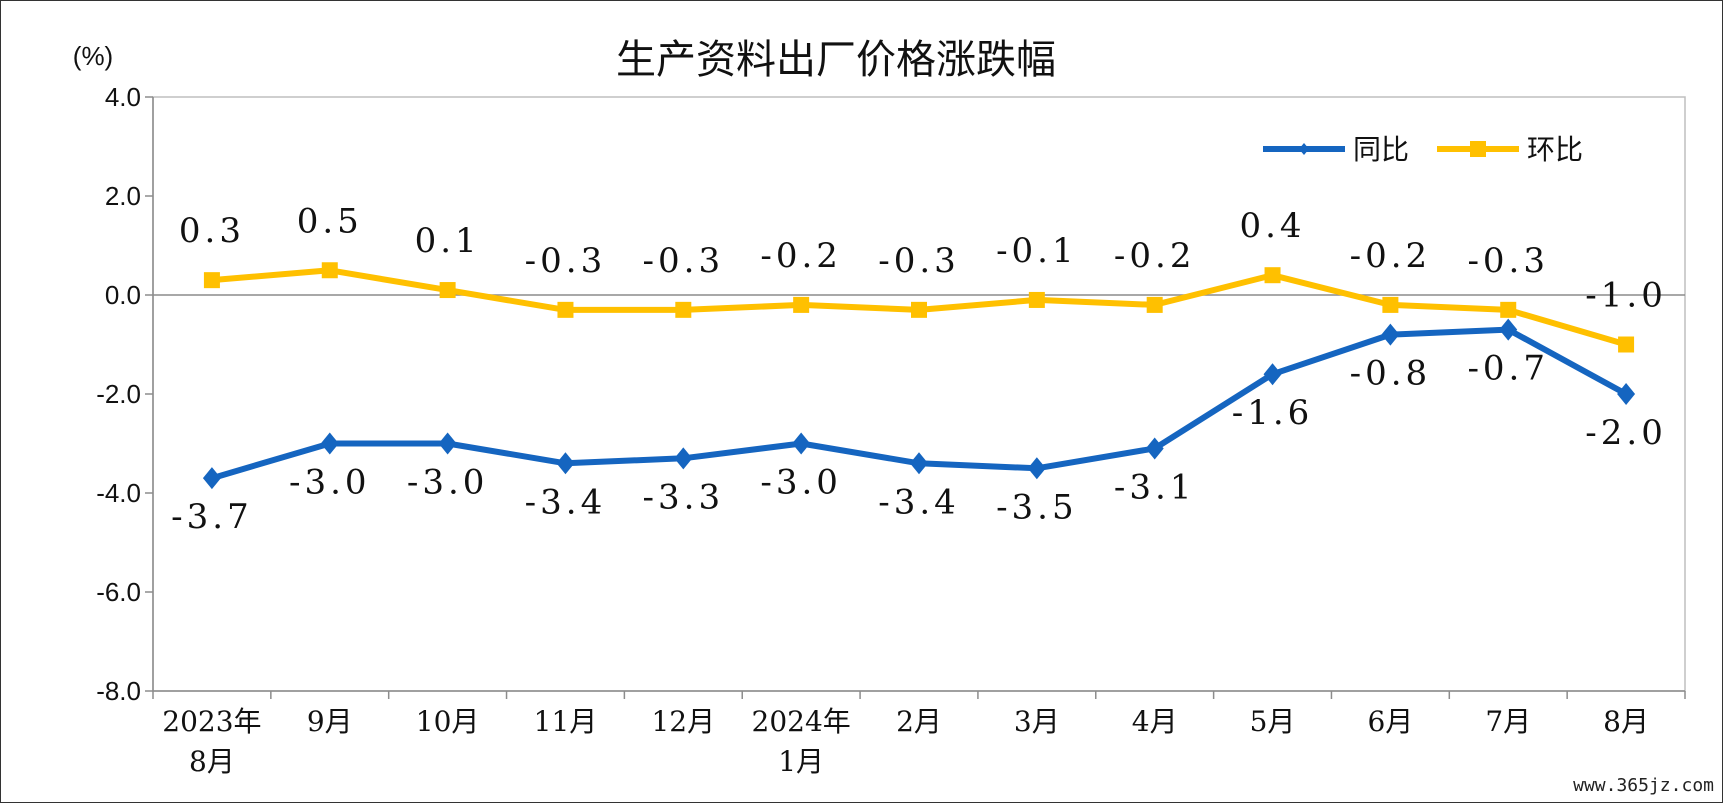  I want to click on x-tick-label: 11月, so click(566, 721).